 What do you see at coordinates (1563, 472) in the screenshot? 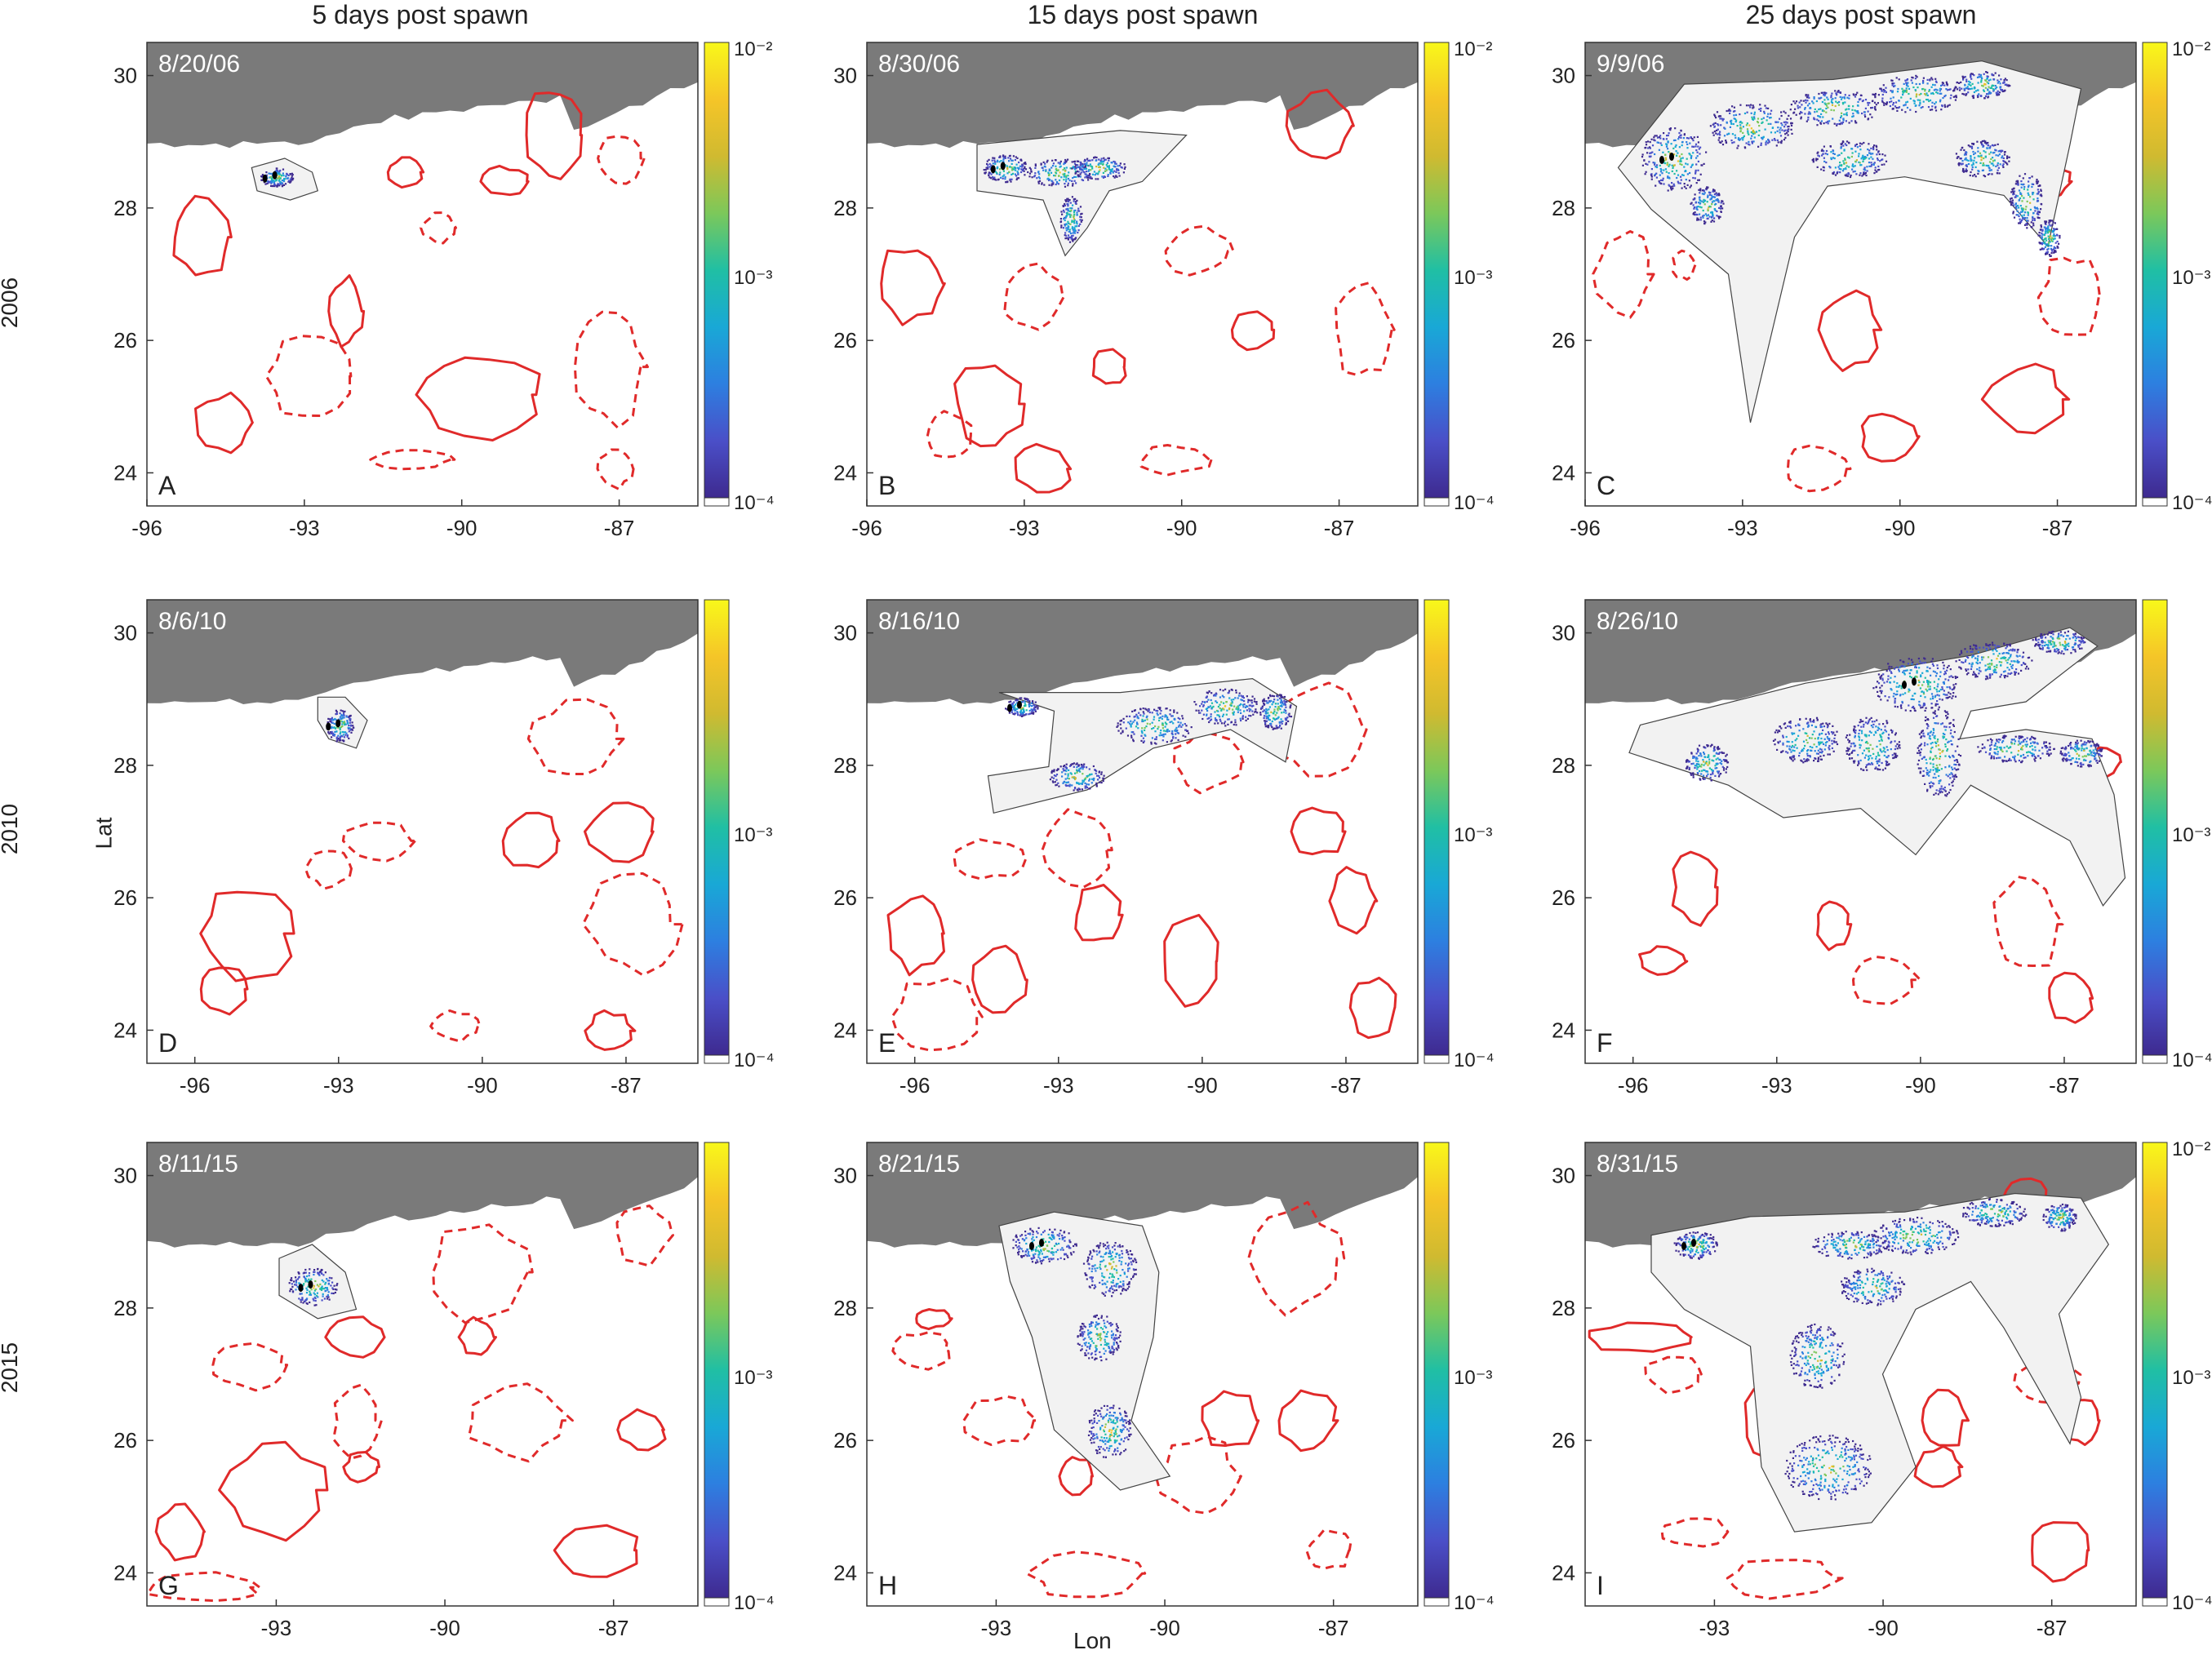
I see `y-tick-label: 24` at bounding box center [1563, 472].